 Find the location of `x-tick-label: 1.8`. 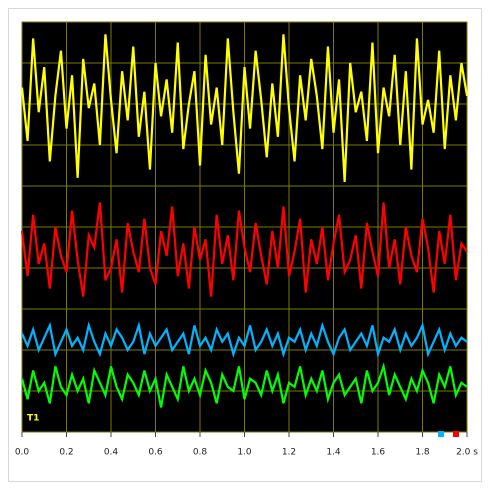

x-tick-label: 1.8 is located at coordinates (422, 453).